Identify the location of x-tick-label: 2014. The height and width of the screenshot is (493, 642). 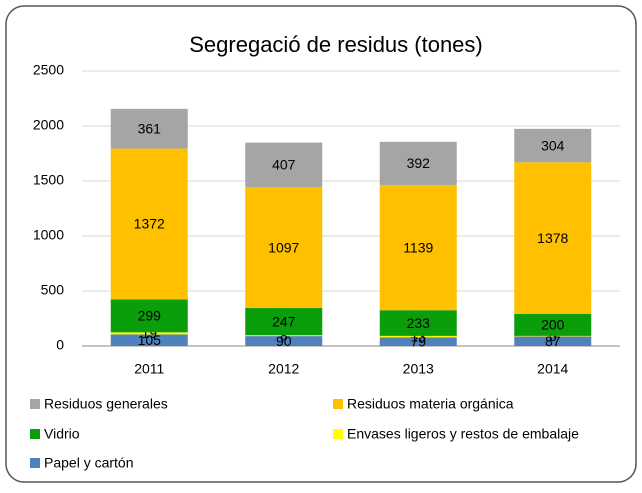
(552, 369).